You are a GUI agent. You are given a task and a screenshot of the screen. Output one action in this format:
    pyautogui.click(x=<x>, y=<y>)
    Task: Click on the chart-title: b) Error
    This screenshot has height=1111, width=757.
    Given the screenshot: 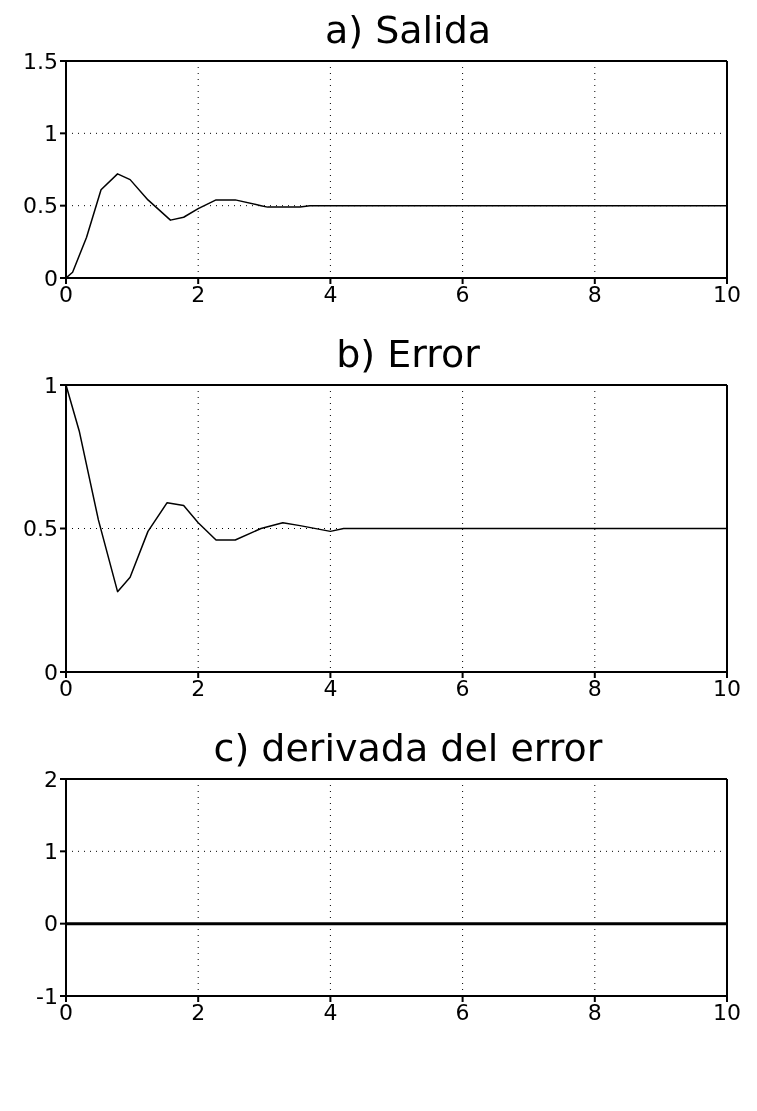 What is the action you would take?
    pyautogui.click(x=408, y=354)
    